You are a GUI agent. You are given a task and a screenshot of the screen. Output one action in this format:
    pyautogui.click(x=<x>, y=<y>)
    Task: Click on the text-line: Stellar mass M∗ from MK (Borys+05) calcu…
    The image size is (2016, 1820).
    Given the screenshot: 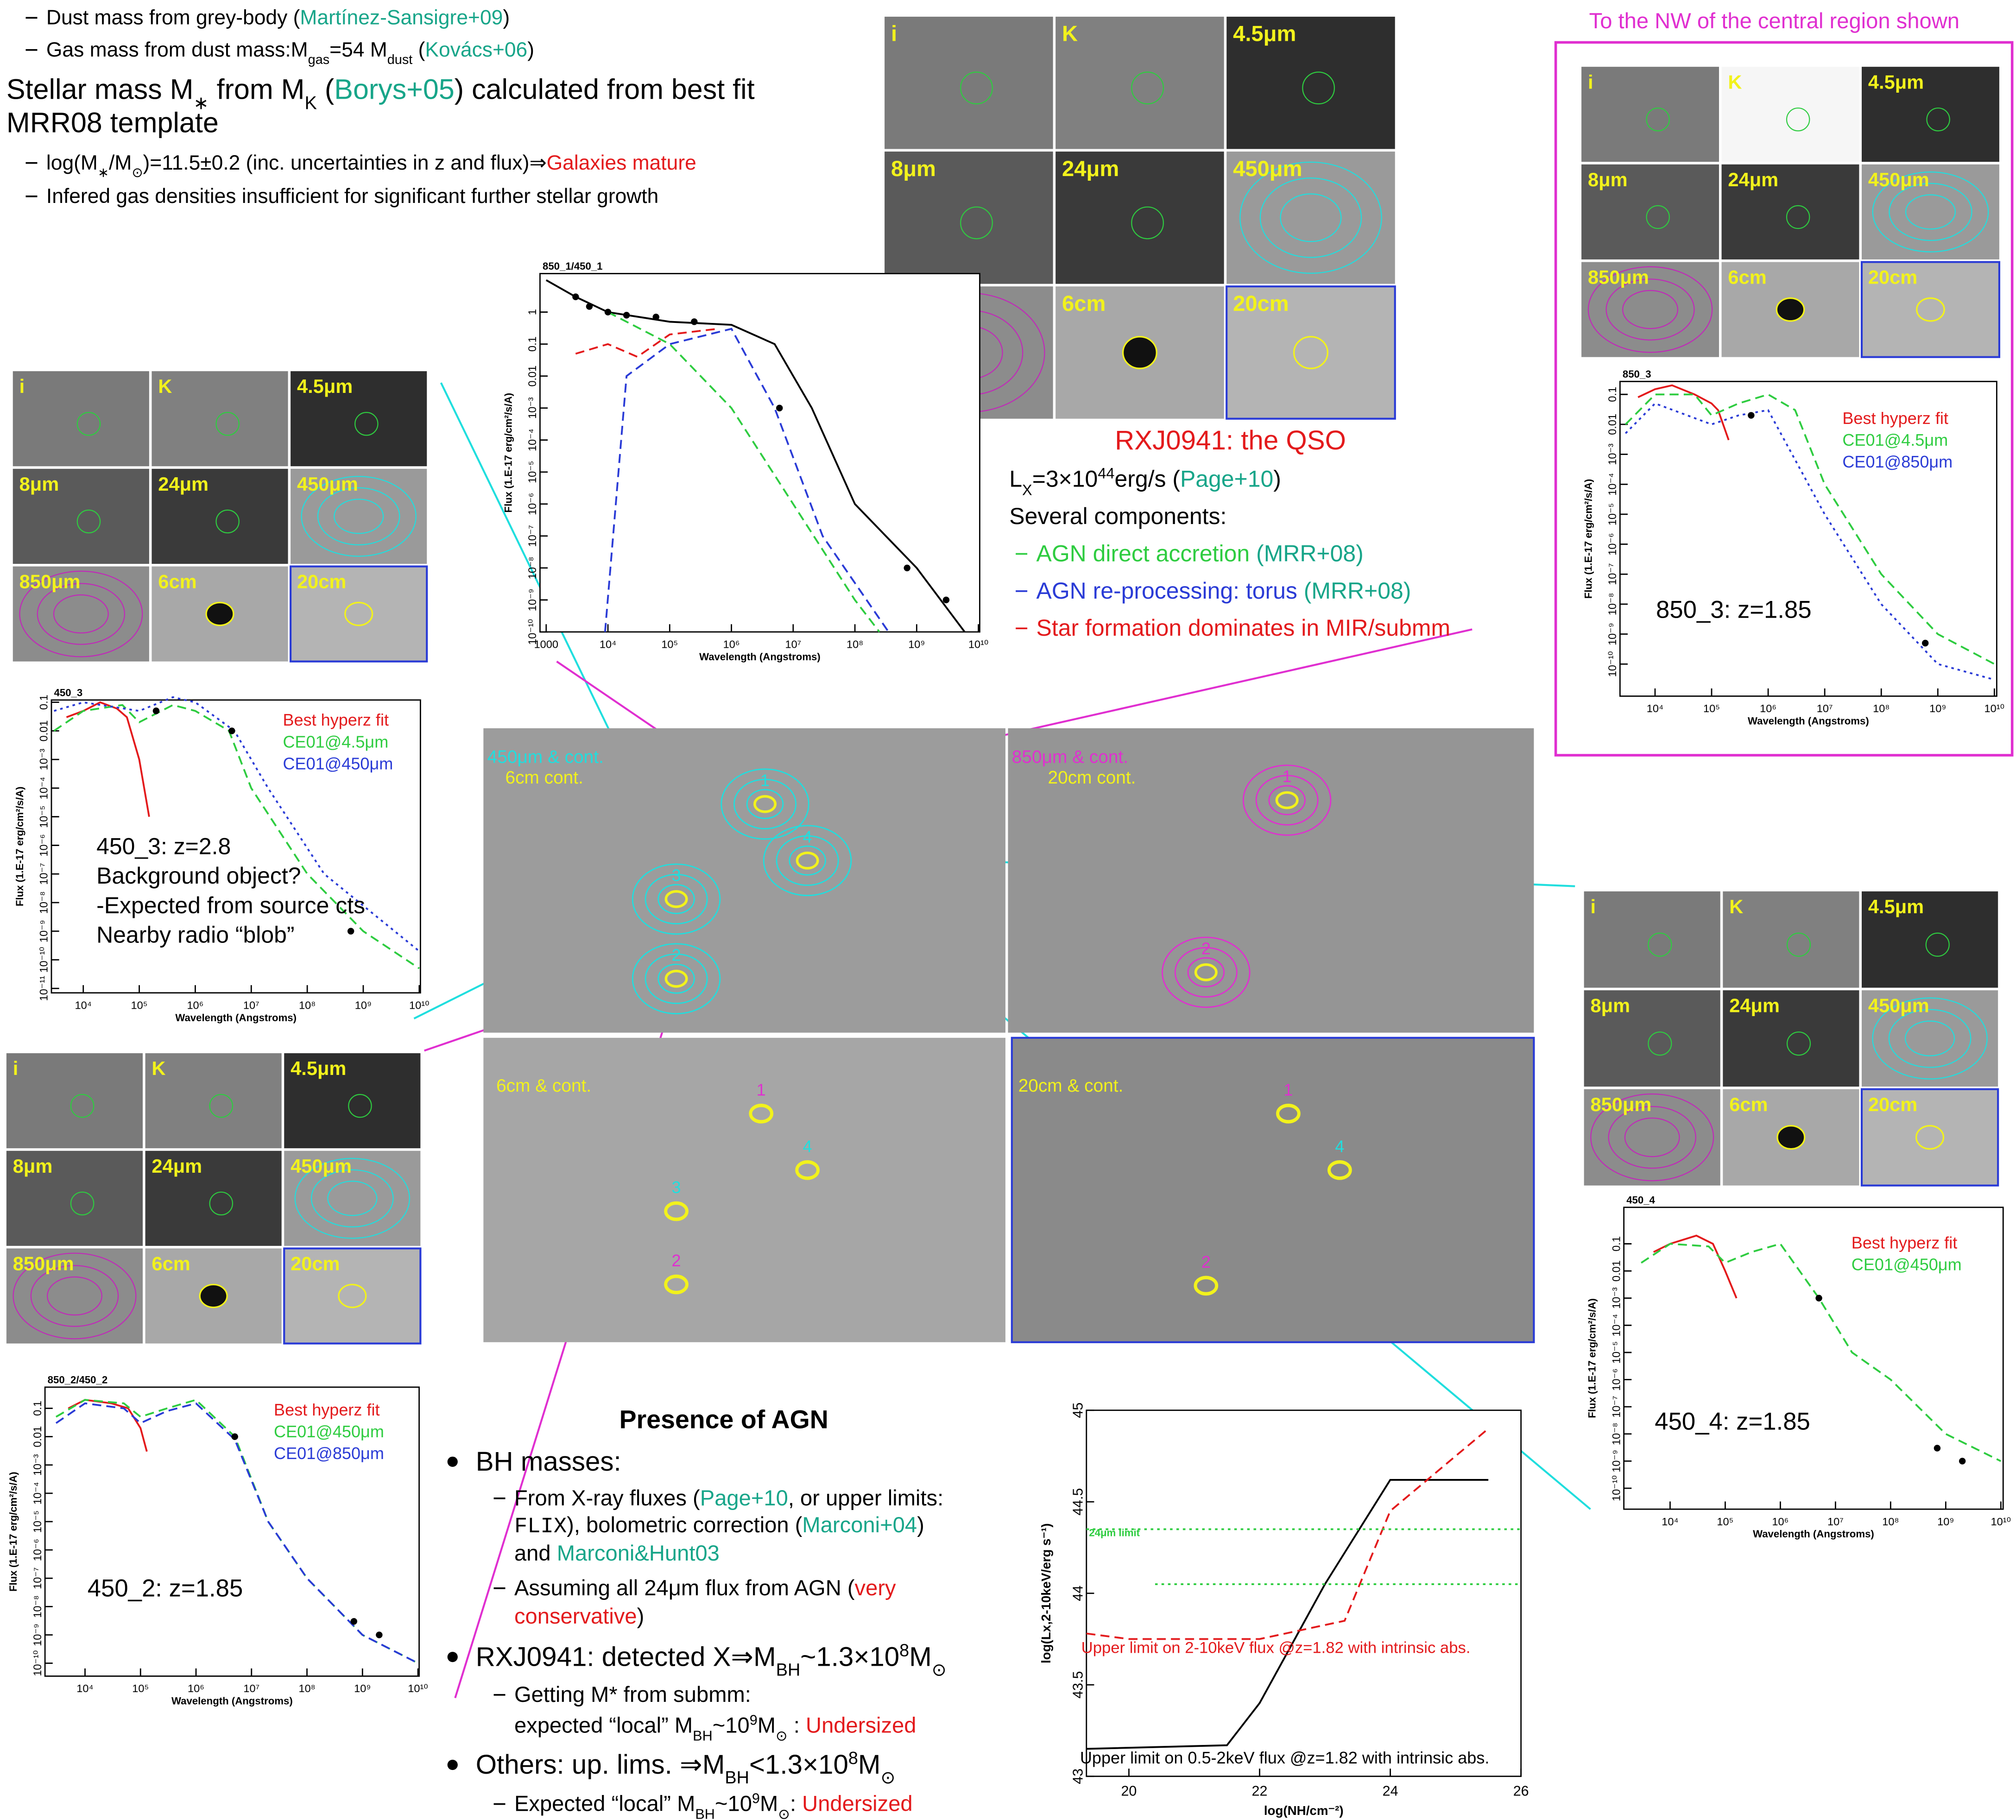 What is the action you would take?
    pyautogui.click(x=380, y=93)
    